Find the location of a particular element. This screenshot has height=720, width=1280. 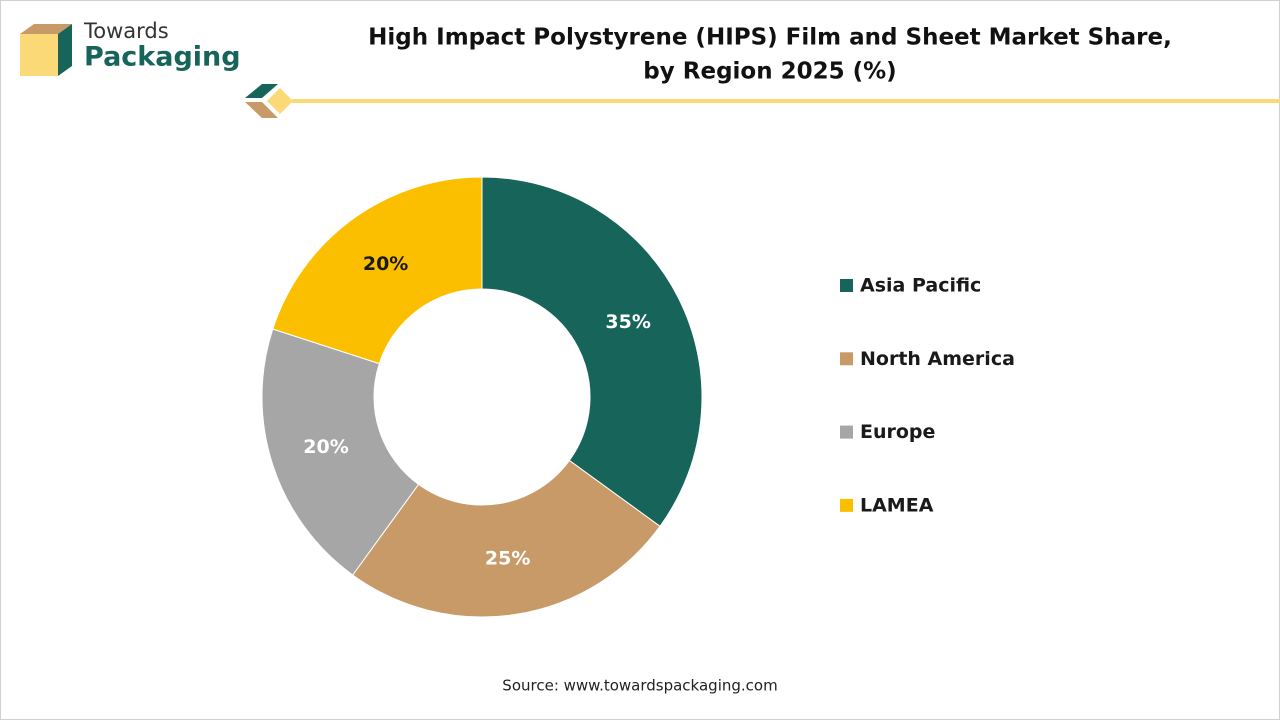

legend-label: Asia Pacific is located at coordinates (920, 286).